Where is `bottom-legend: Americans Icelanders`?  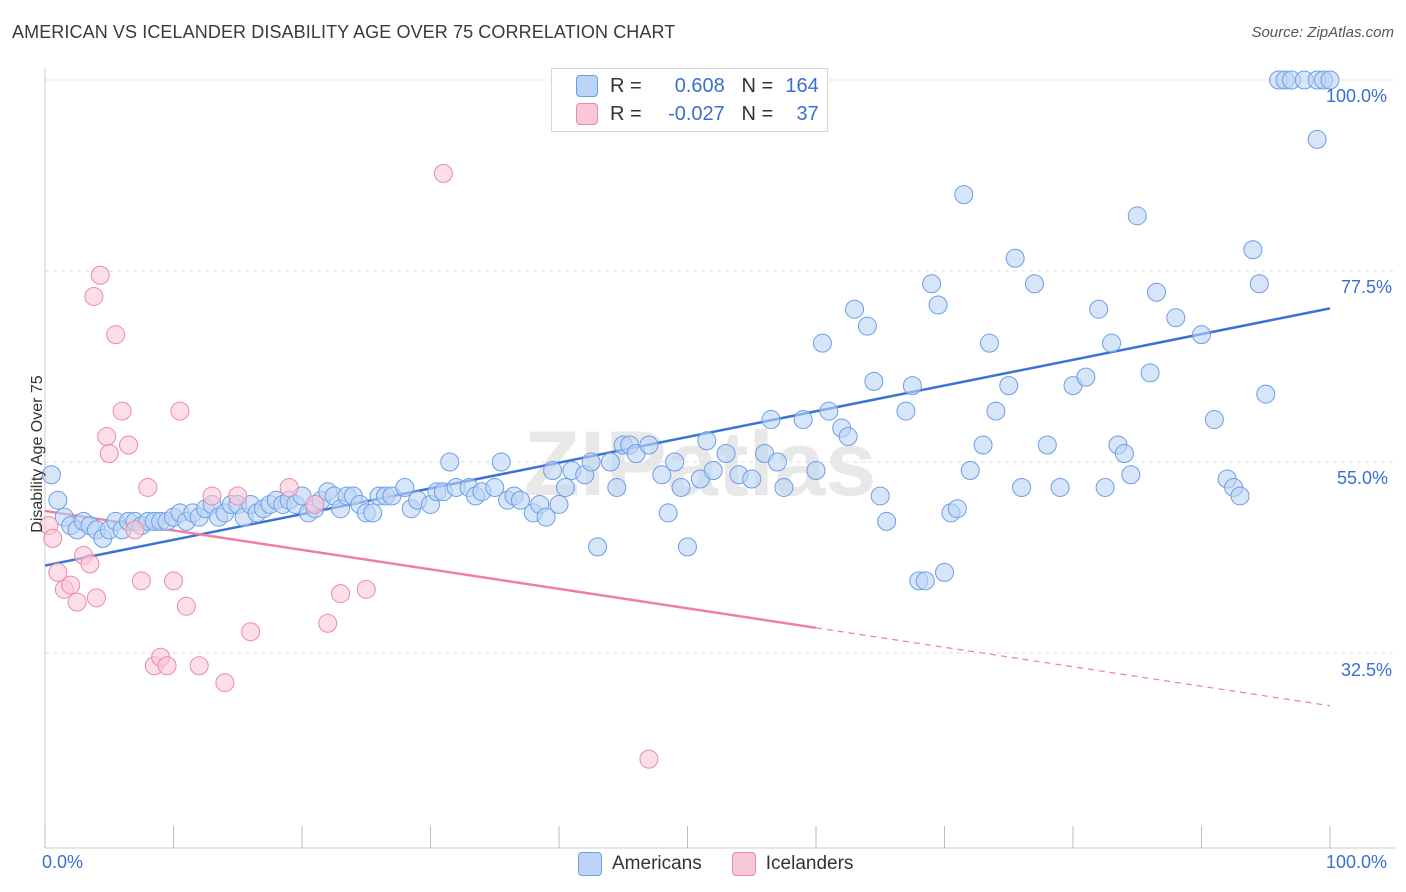
bottom-legend: Americans Icelanders is located at coordinates (730, 864).